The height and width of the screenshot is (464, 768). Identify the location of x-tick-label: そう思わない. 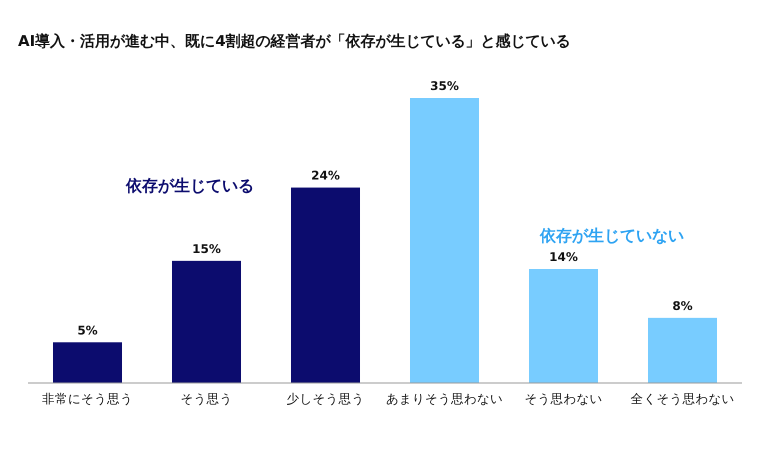
(563, 398).